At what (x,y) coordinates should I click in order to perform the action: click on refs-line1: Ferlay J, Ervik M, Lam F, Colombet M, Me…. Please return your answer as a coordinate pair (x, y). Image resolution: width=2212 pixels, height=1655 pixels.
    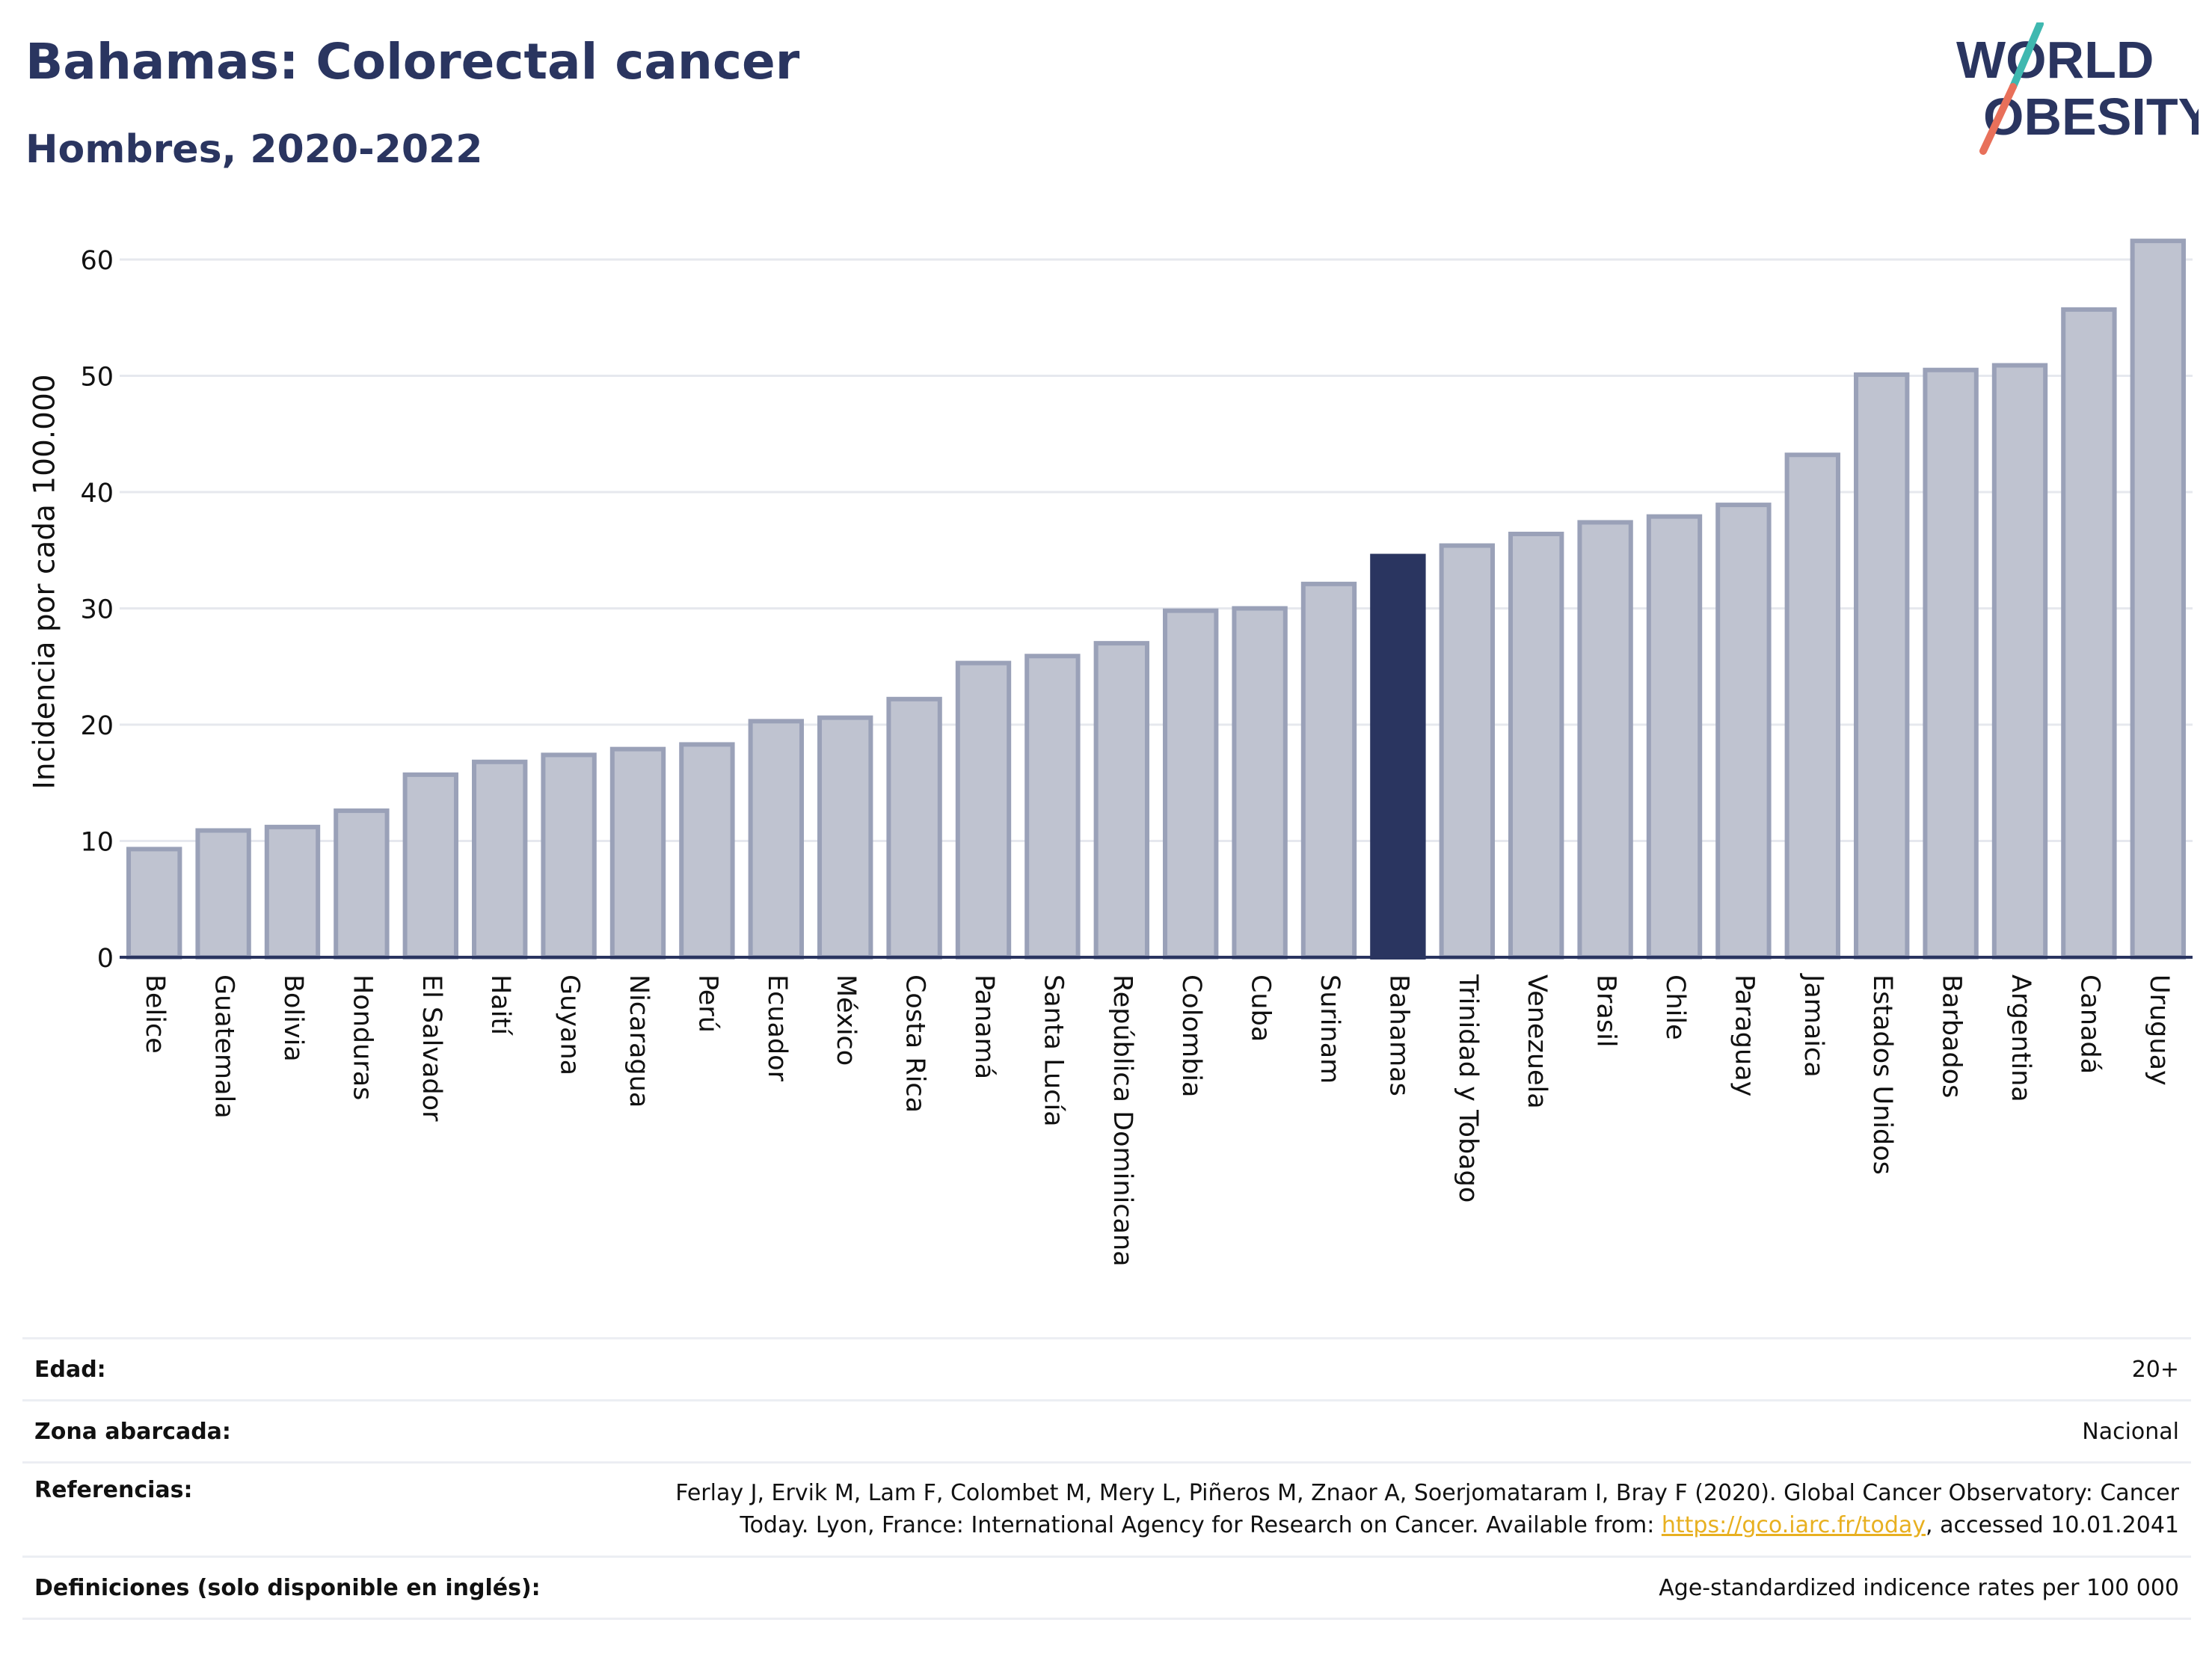
    Looking at the image, I should click on (1427, 1493).